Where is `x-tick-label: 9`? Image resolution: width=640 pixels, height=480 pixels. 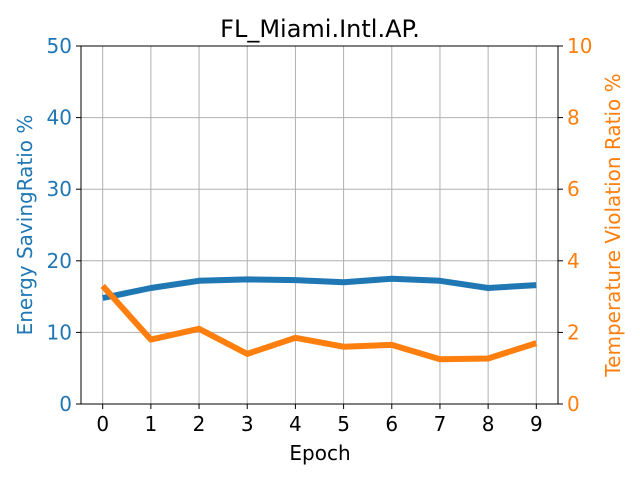
x-tick-label: 9 is located at coordinates (536, 424).